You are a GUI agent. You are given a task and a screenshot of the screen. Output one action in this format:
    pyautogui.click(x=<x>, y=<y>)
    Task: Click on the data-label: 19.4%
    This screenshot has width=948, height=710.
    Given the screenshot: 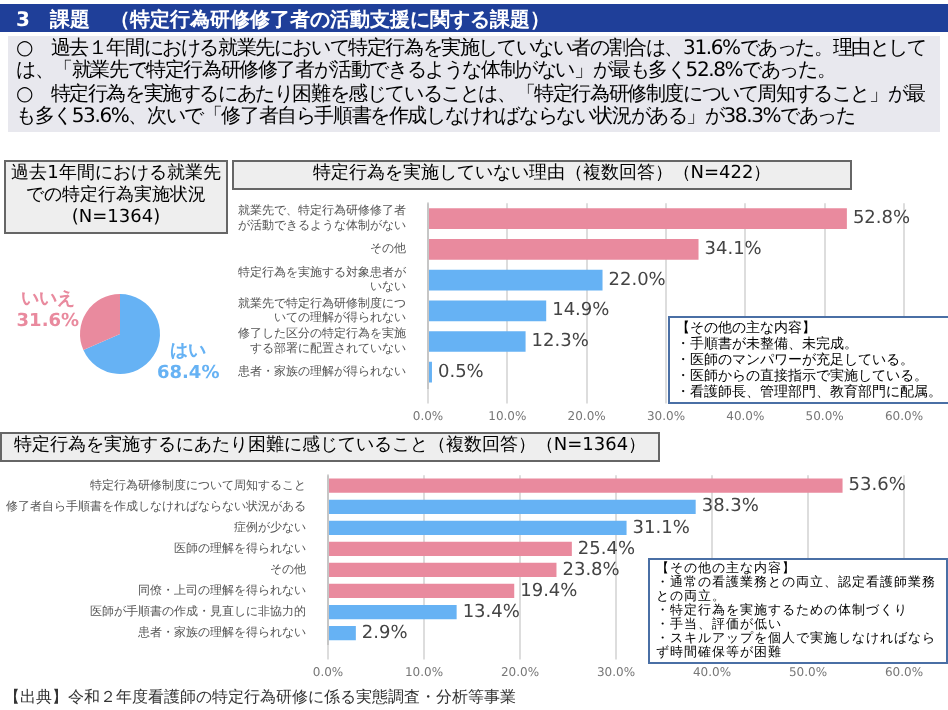 What is the action you would take?
    pyautogui.click(x=549, y=591)
    